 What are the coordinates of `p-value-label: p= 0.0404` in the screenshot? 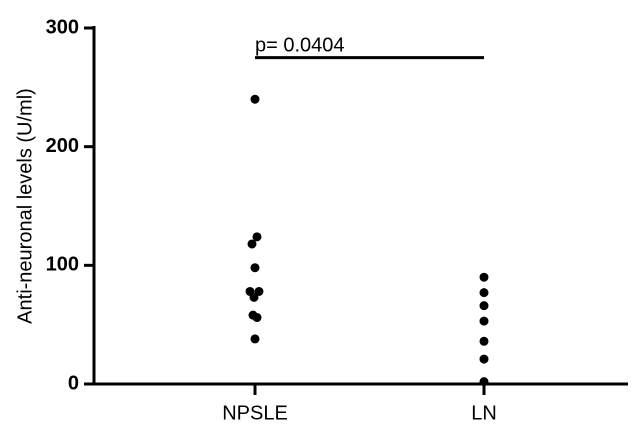 It's located at (300, 46).